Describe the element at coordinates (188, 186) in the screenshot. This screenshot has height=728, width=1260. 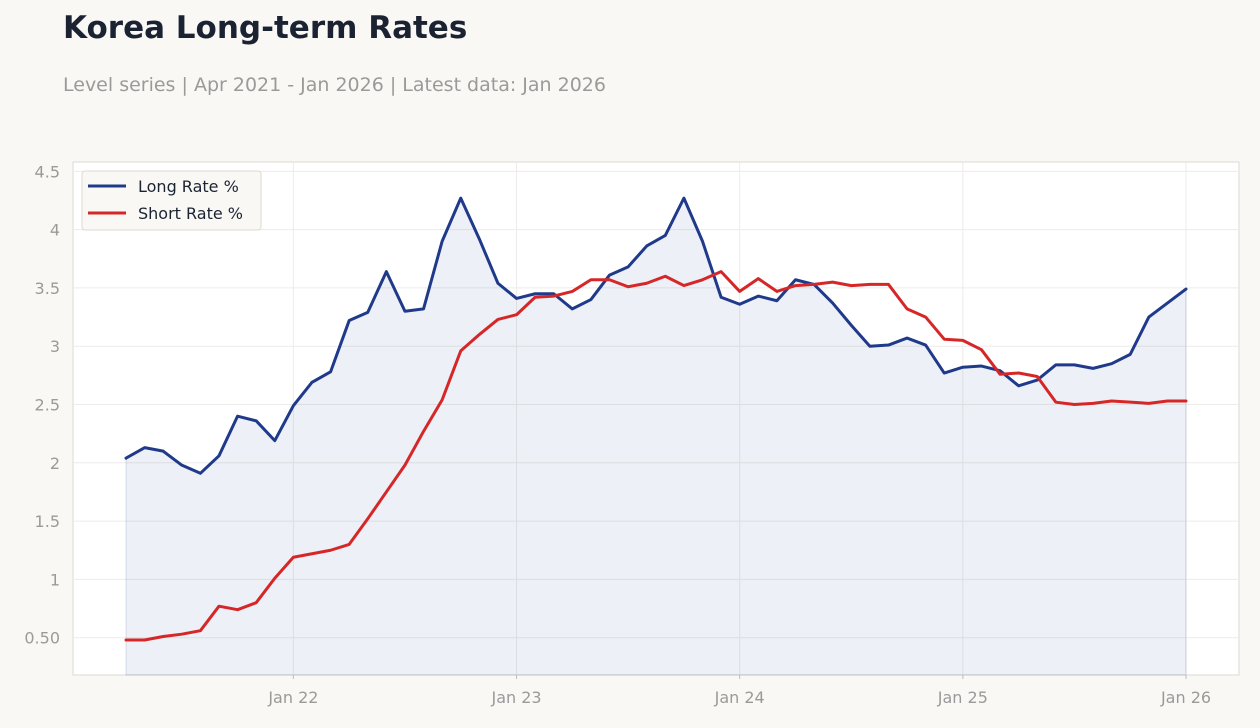
I see `legend-label: Long Rate %` at that location.